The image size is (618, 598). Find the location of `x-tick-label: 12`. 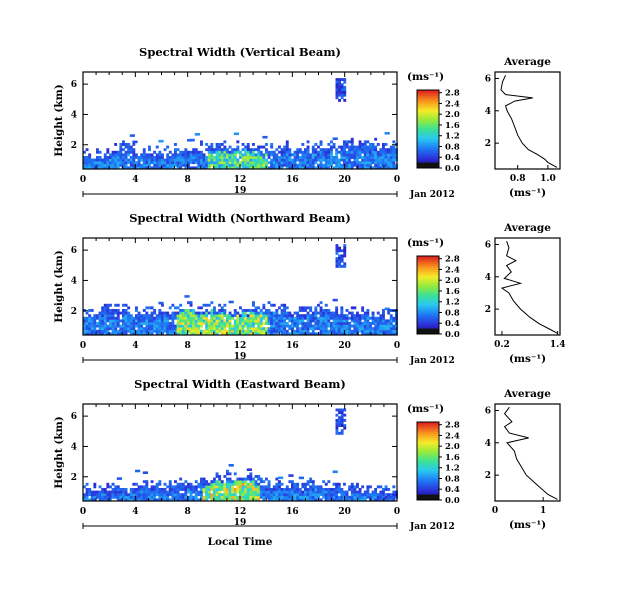

x-tick-label: 12 is located at coordinates (240, 512).